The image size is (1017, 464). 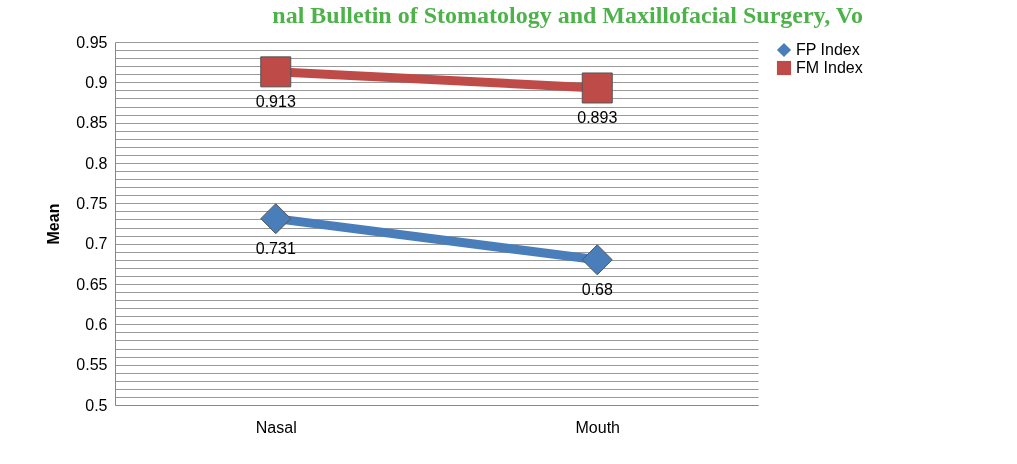 I want to click on legend-label: FM Index, so click(x=829, y=67).